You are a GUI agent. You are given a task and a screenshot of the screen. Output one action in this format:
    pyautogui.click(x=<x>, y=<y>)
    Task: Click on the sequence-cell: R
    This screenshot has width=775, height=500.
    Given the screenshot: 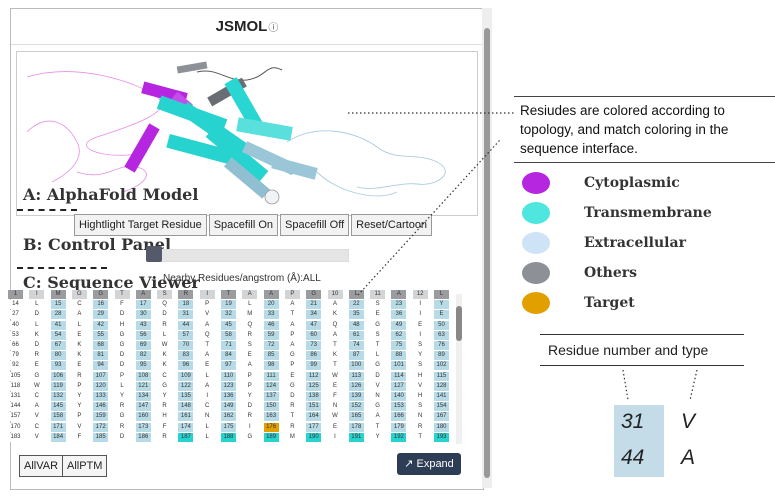 What is the action you would take?
    pyautogui.click(x=420, y=427)
    